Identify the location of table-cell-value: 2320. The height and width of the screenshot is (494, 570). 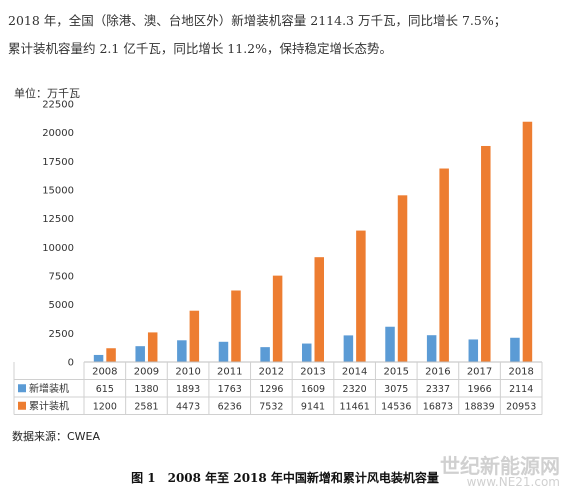
(355, 389).